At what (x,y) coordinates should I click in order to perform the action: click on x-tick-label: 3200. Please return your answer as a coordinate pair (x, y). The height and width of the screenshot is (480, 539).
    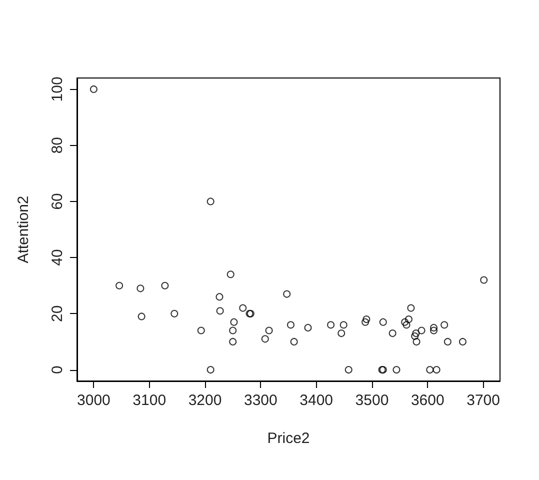
    Looking at the image, I should click on (205, 400).